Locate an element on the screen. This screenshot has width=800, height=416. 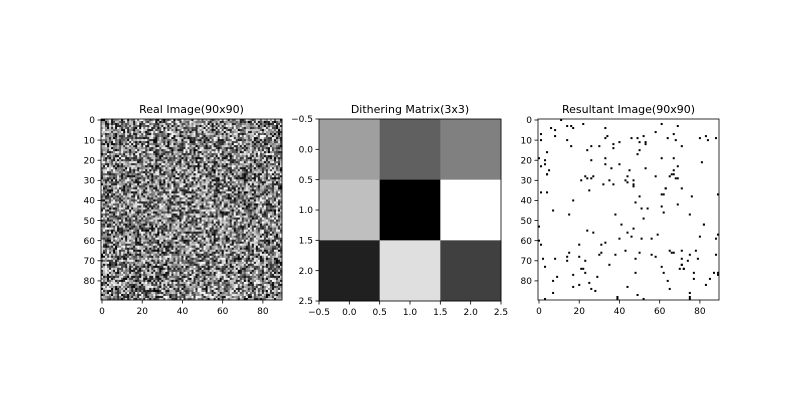
x-tick-label: 1.0 is located at coordinates (410, 313).